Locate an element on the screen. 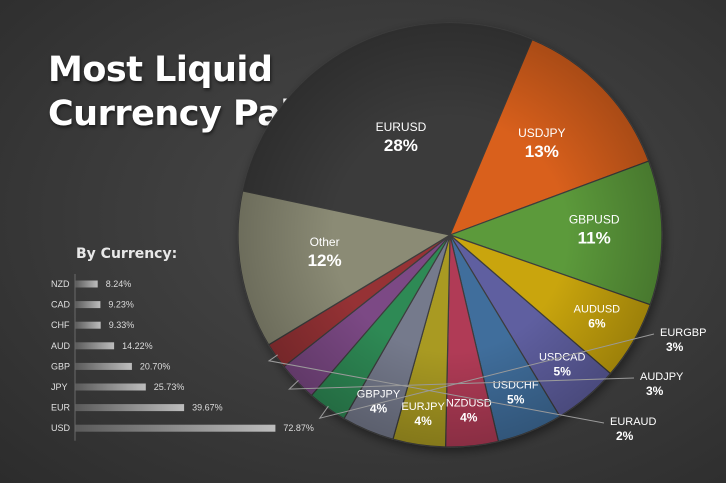 This screenshot has height=483, width=726. bar-aud is located at coordinates (95, 346).